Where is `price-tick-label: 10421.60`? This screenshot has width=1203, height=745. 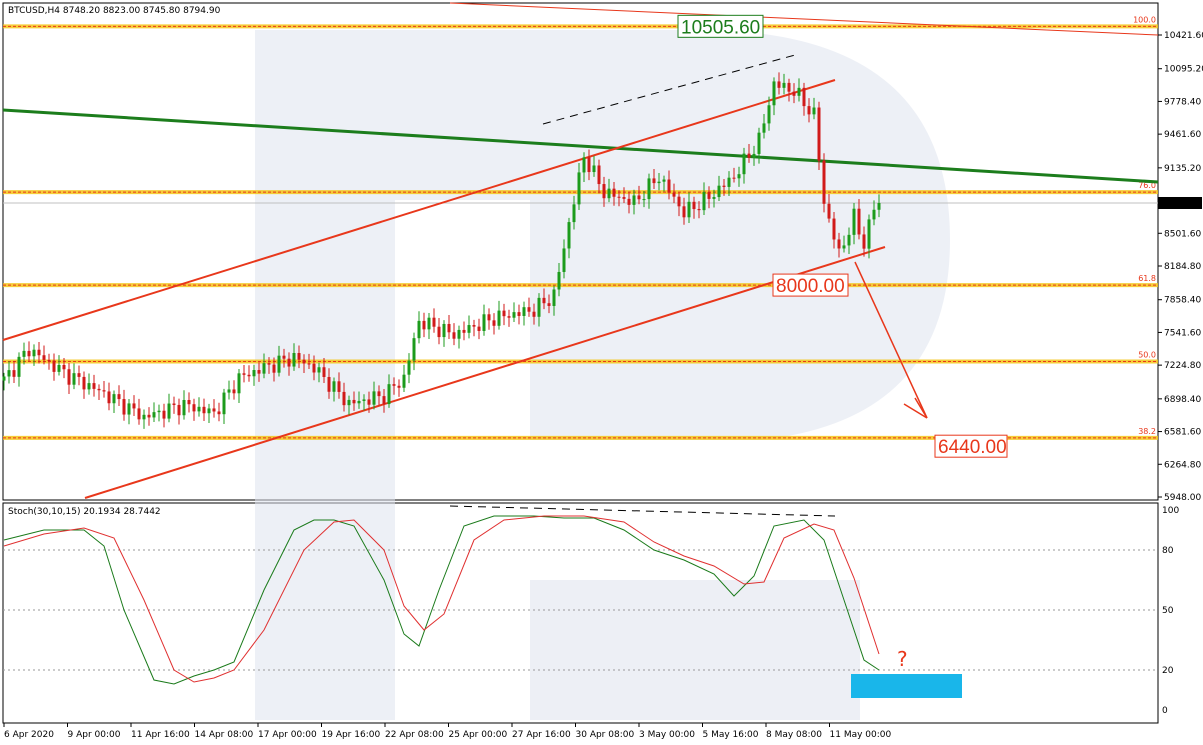
price-tick-label: 10421.60 is located at coordinates (1183, 36).